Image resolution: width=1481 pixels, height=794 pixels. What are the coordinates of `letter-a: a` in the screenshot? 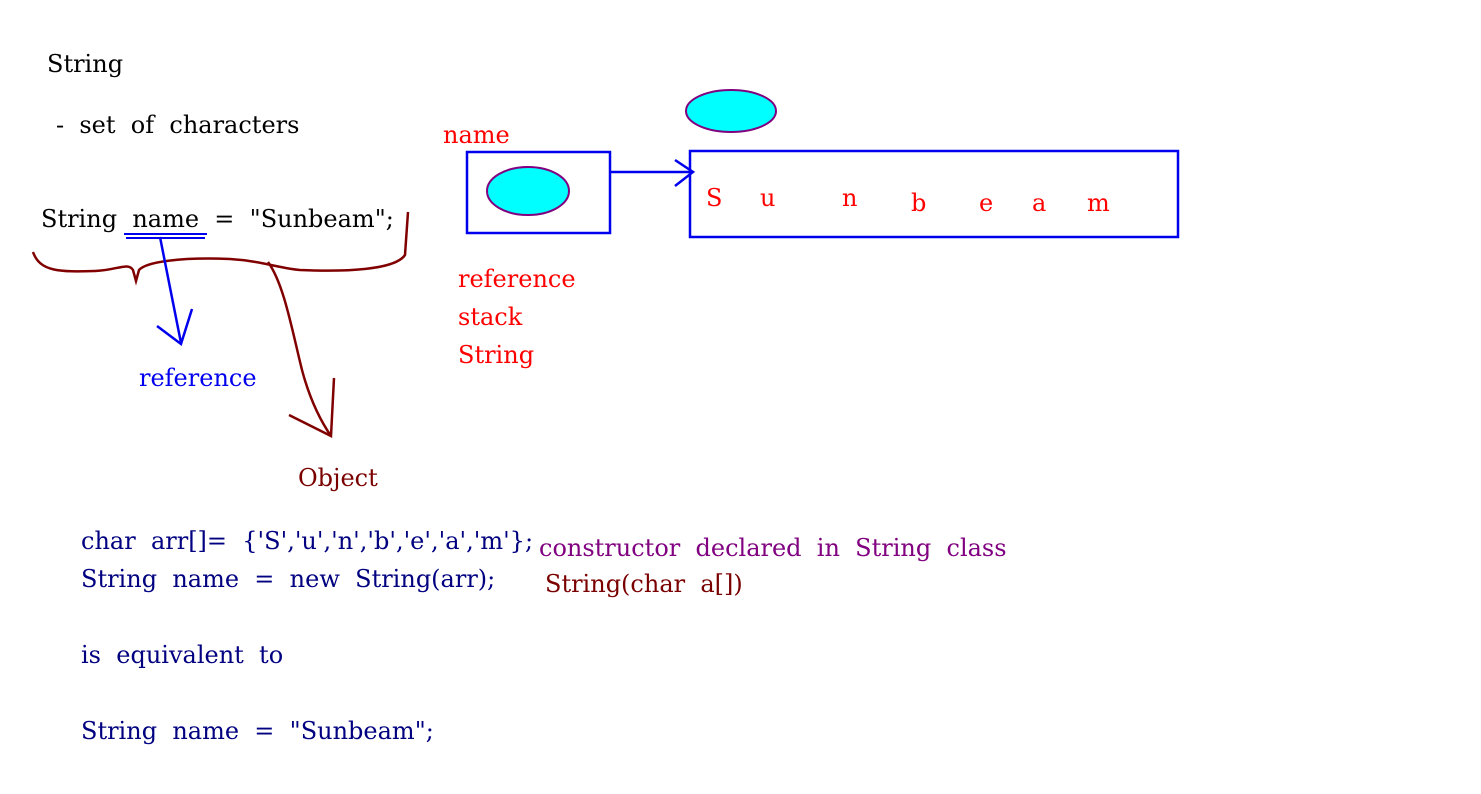 It's located at (1039, 203).